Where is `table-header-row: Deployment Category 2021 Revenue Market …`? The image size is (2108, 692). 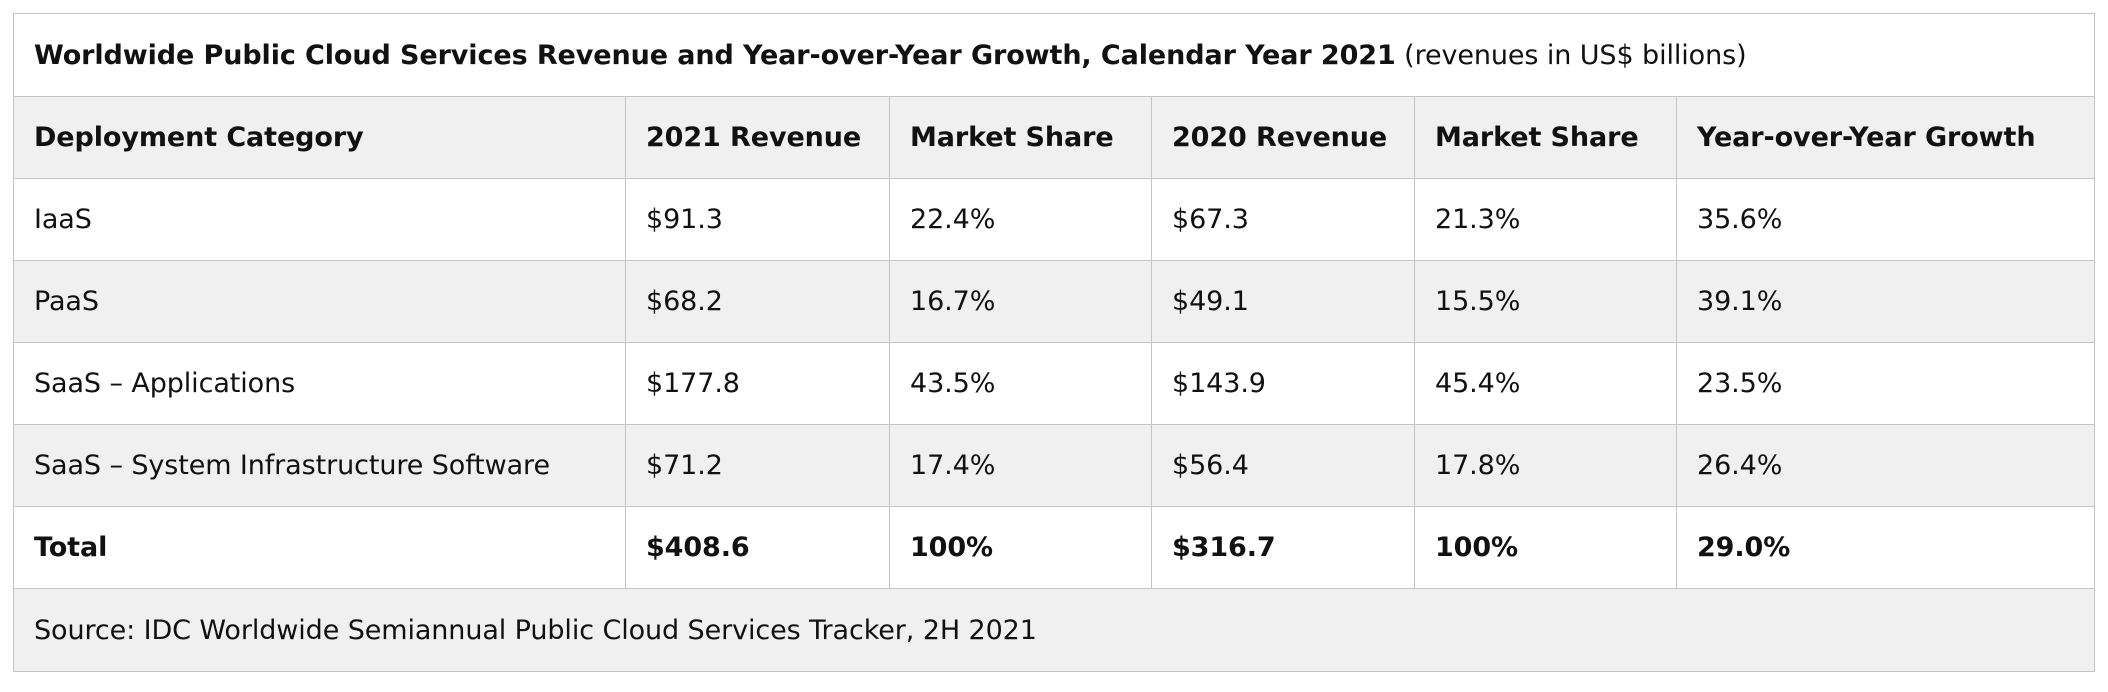
table-header-row: Deployment Category 2021 Revenue Market … is located at coordinates (1054, 137).